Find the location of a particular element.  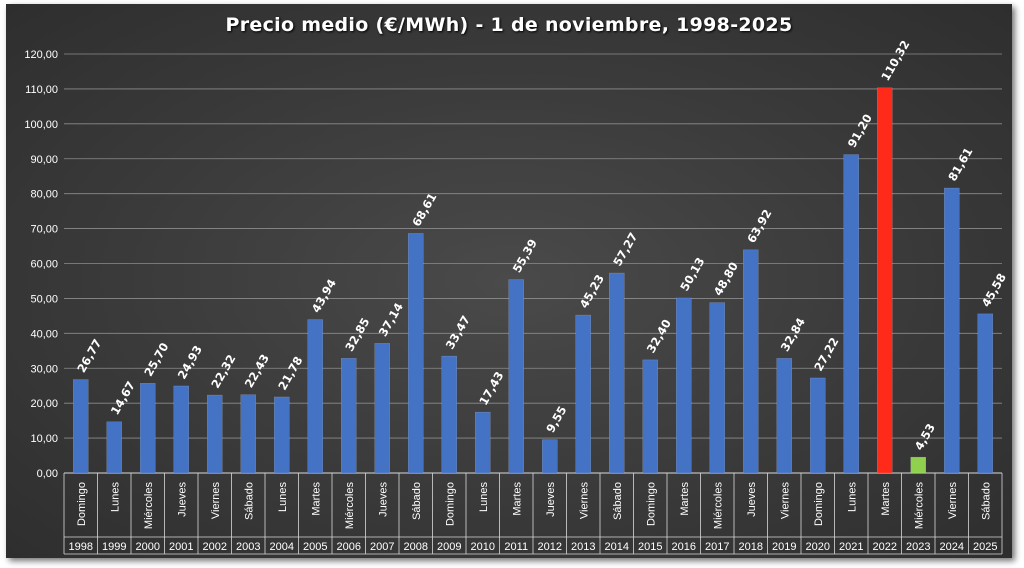

data-label-2021: 91,20 is located at coordinates (860, 131).